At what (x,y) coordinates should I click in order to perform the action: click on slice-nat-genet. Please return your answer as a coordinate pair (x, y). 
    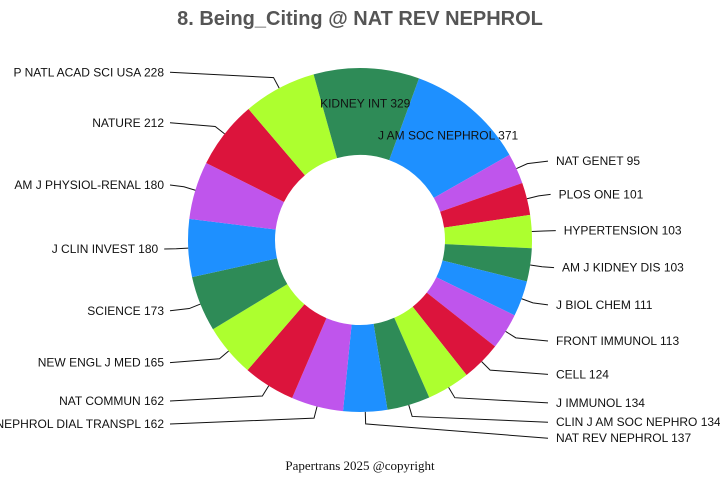
    Looking at the image, I should click on (478, 183).